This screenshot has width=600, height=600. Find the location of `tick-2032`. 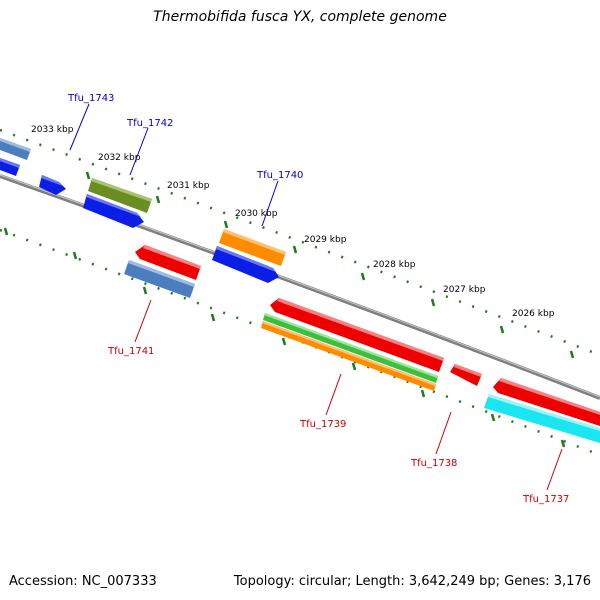

tick-2032 is located at coordinates (88, 175).